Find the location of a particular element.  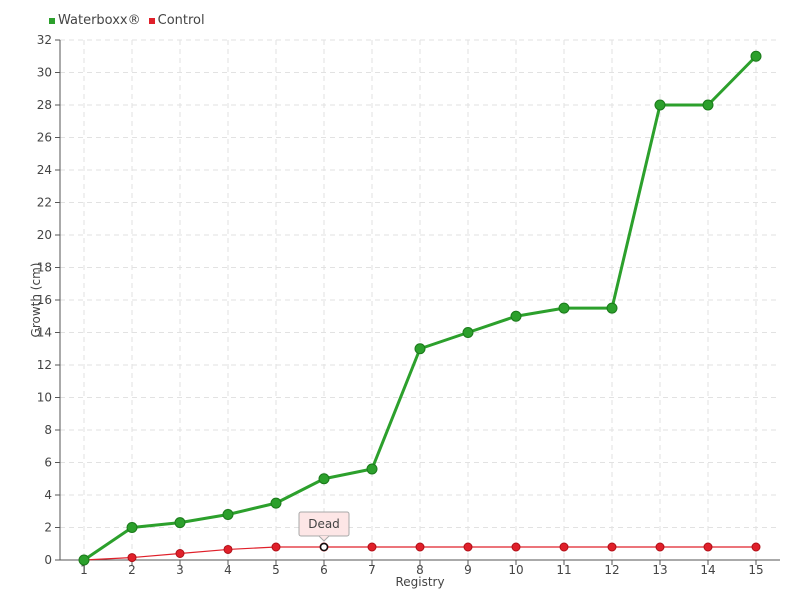

y-tick-label-12: 12 is located at coordinates (44, 365).